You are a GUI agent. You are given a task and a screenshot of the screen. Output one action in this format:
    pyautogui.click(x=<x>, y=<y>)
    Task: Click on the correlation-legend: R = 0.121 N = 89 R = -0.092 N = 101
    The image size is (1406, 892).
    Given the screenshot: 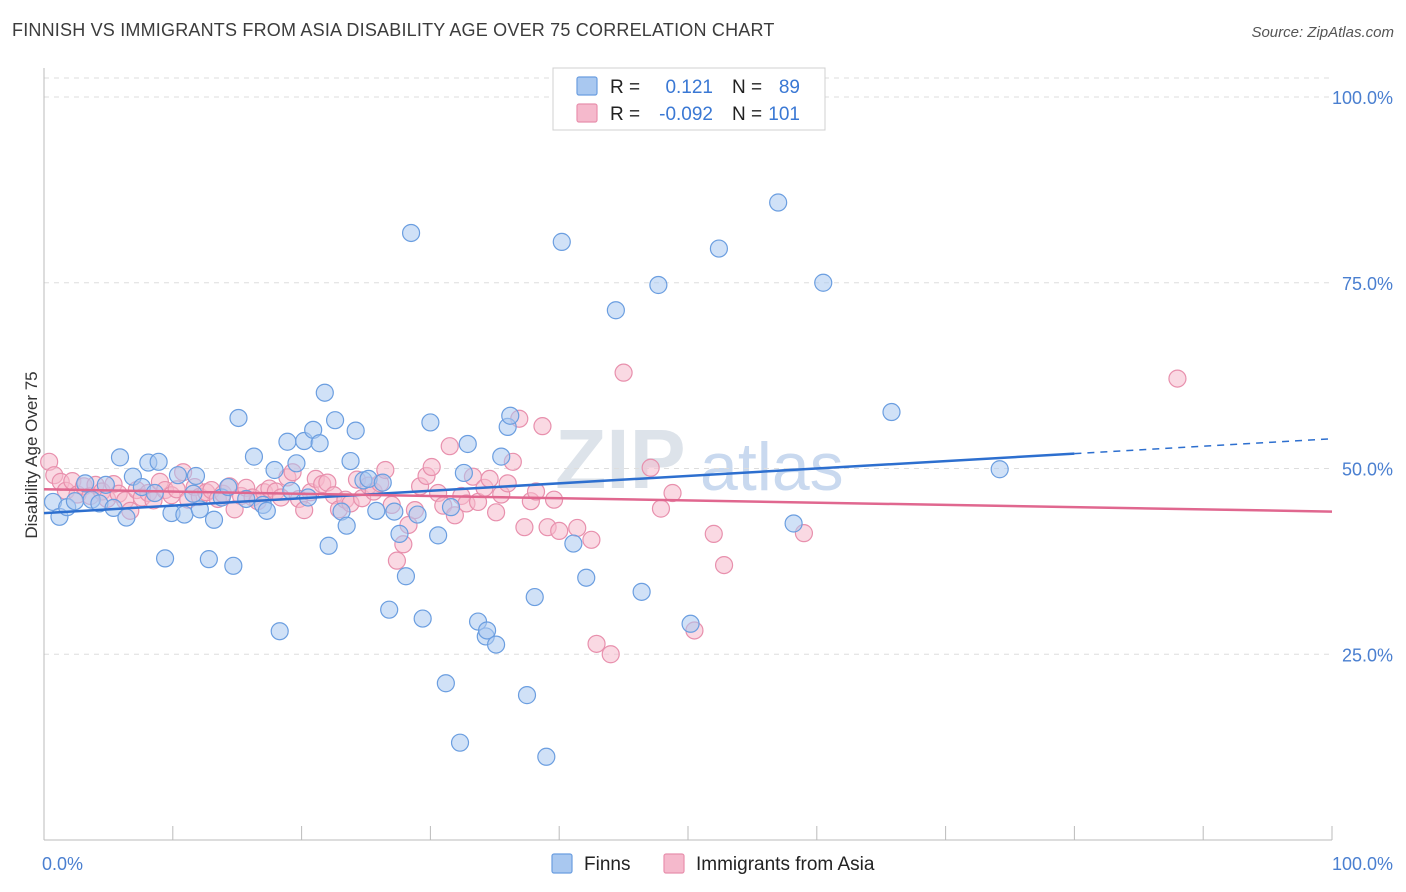 What is the action you would take?
    pyautogui.click(x=689, y=99)
    